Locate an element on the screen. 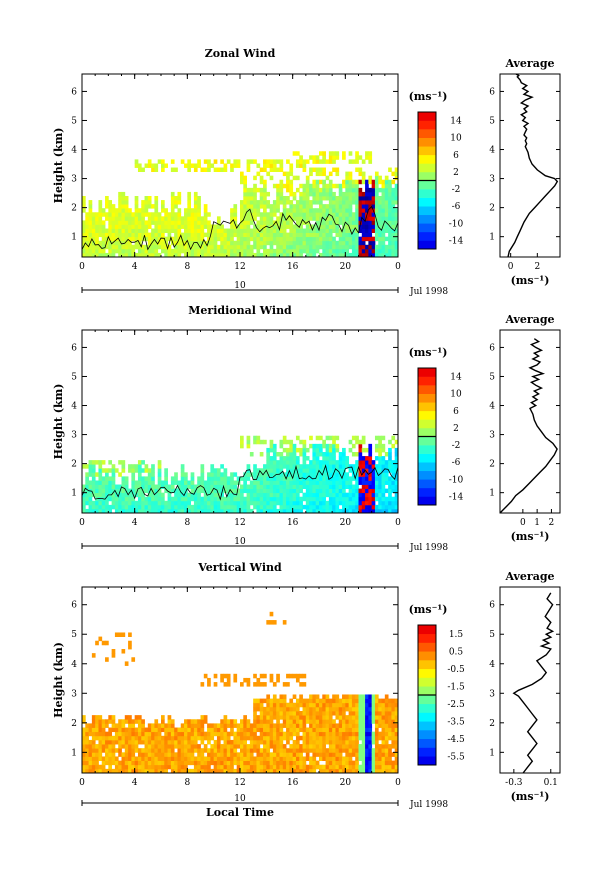 This screenshot has height=873, width=610. average-y-tick-label: 2 is located at coordinates (492, 724).